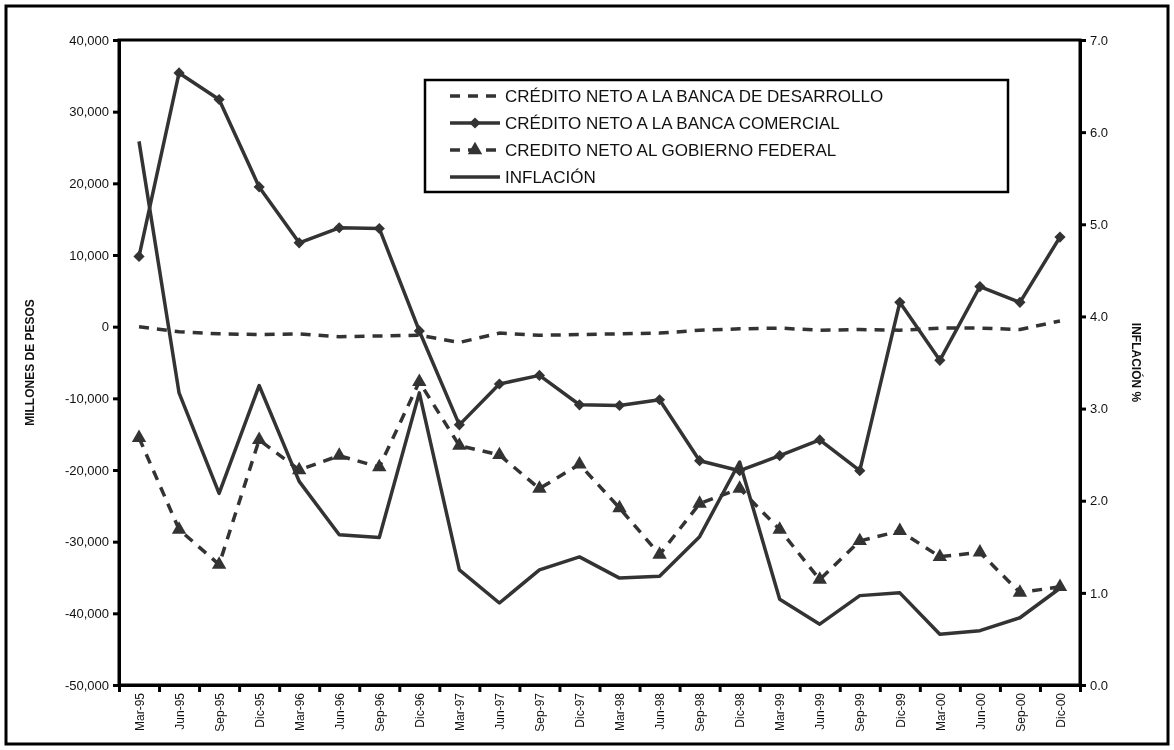  I want to click on x-tick-label: Jun-97, so click(500, 711).